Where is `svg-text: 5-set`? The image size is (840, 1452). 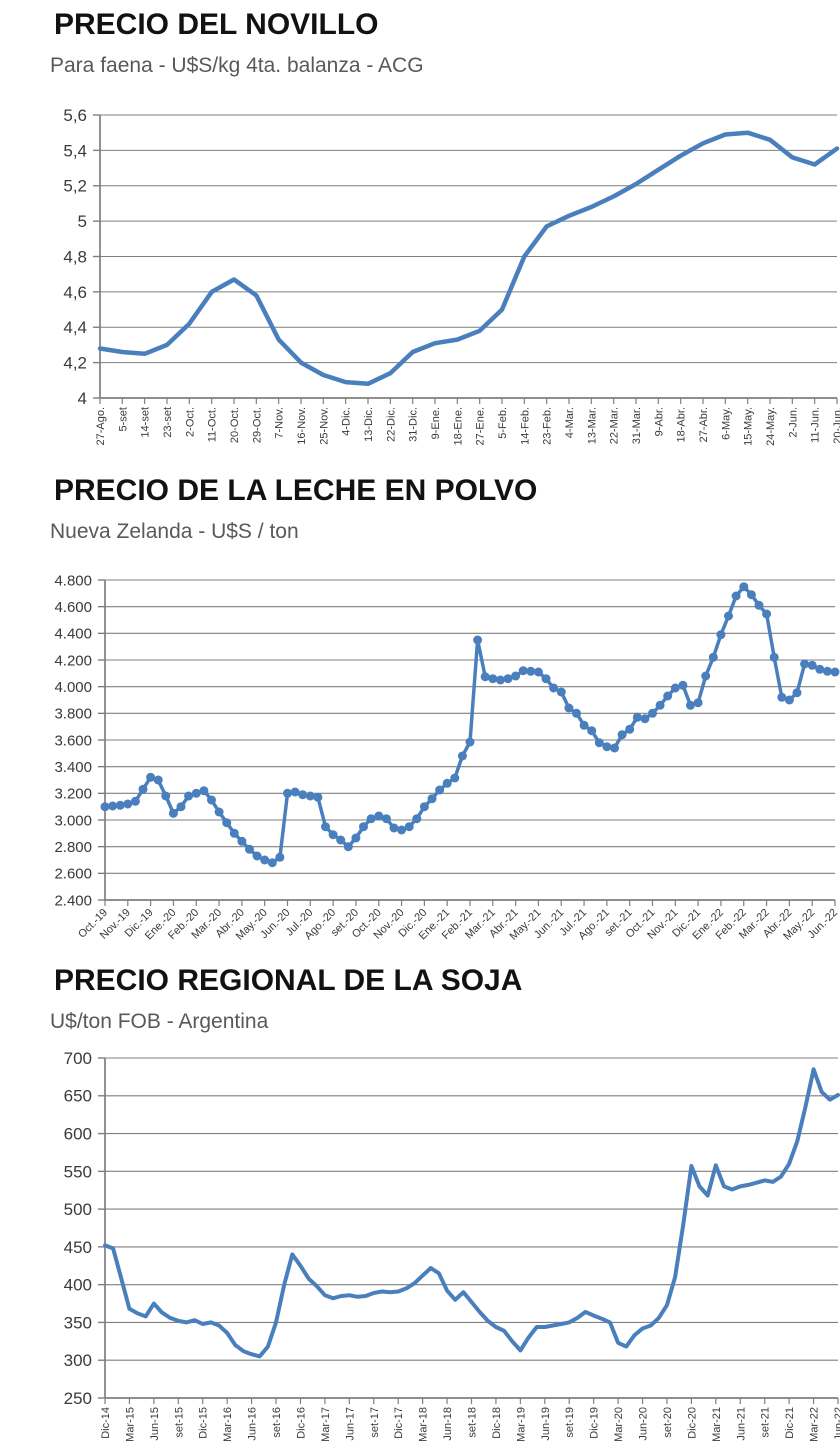 svg-text: 5-set is located at coordinates (123, 419).